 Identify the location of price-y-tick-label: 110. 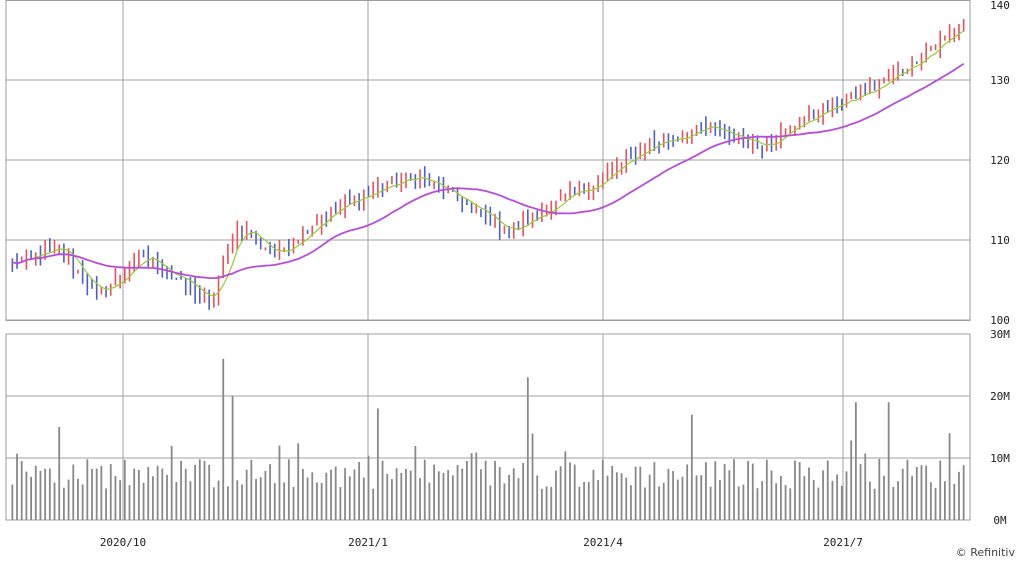
(1000, 240).